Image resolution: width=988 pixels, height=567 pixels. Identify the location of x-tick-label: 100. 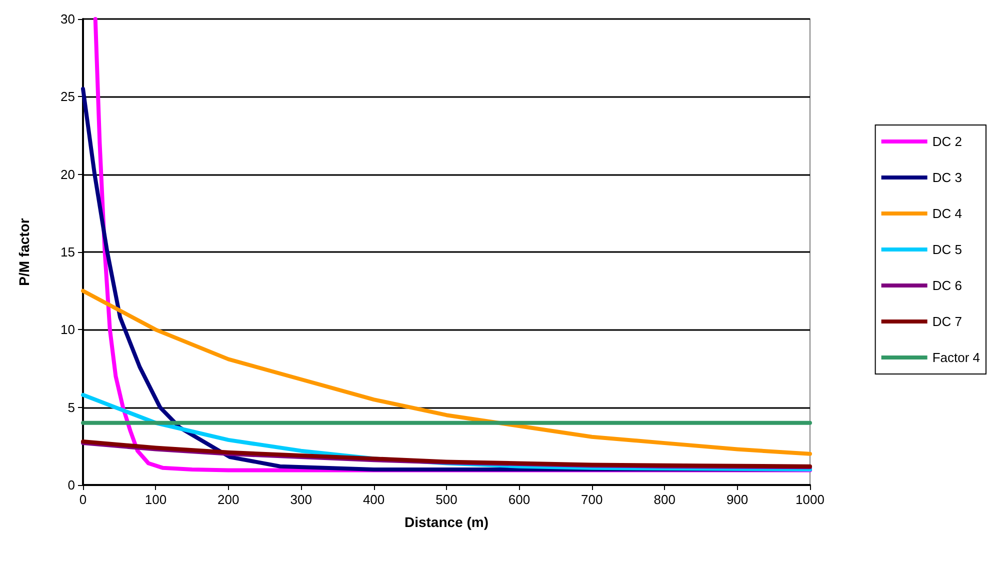
(155, 499).